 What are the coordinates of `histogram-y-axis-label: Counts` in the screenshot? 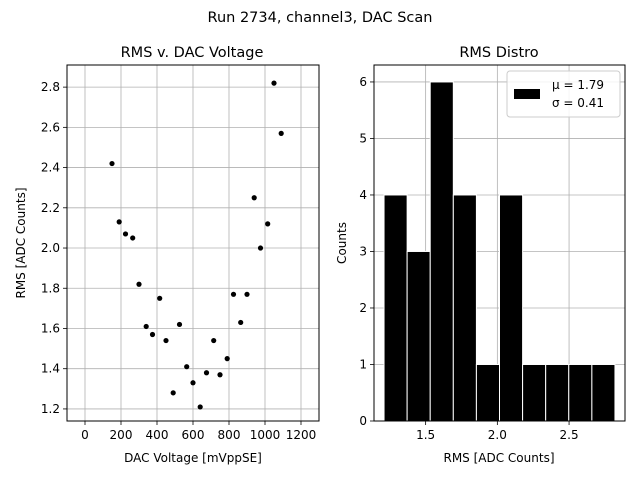 It's located at (342, 243).